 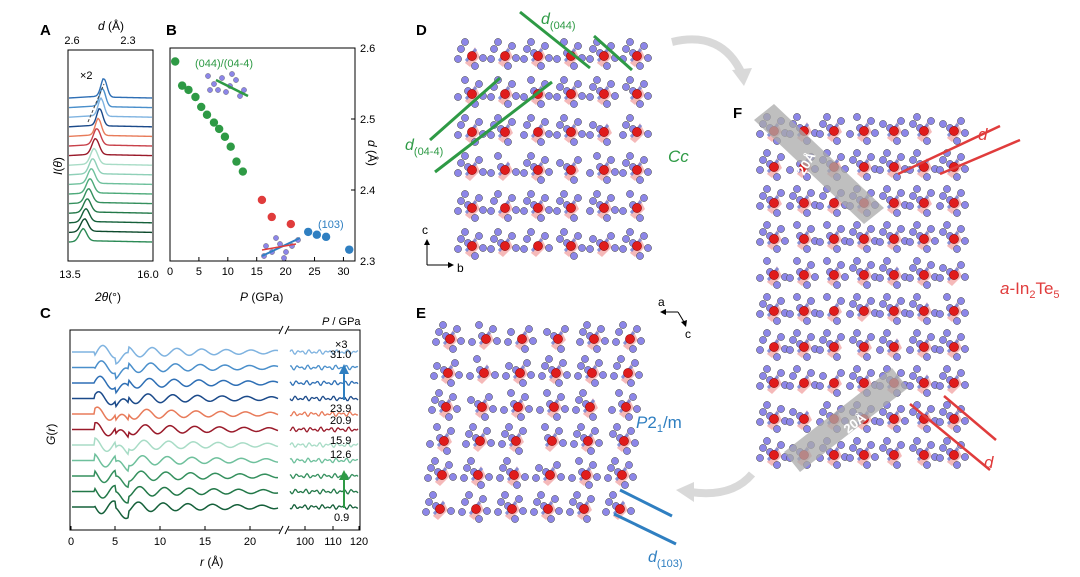 What do you see at coordinates (367, 49) in the screenshot?
I see `panel-b-y-tick-label: 2.6` at bounding box center [367, 49].